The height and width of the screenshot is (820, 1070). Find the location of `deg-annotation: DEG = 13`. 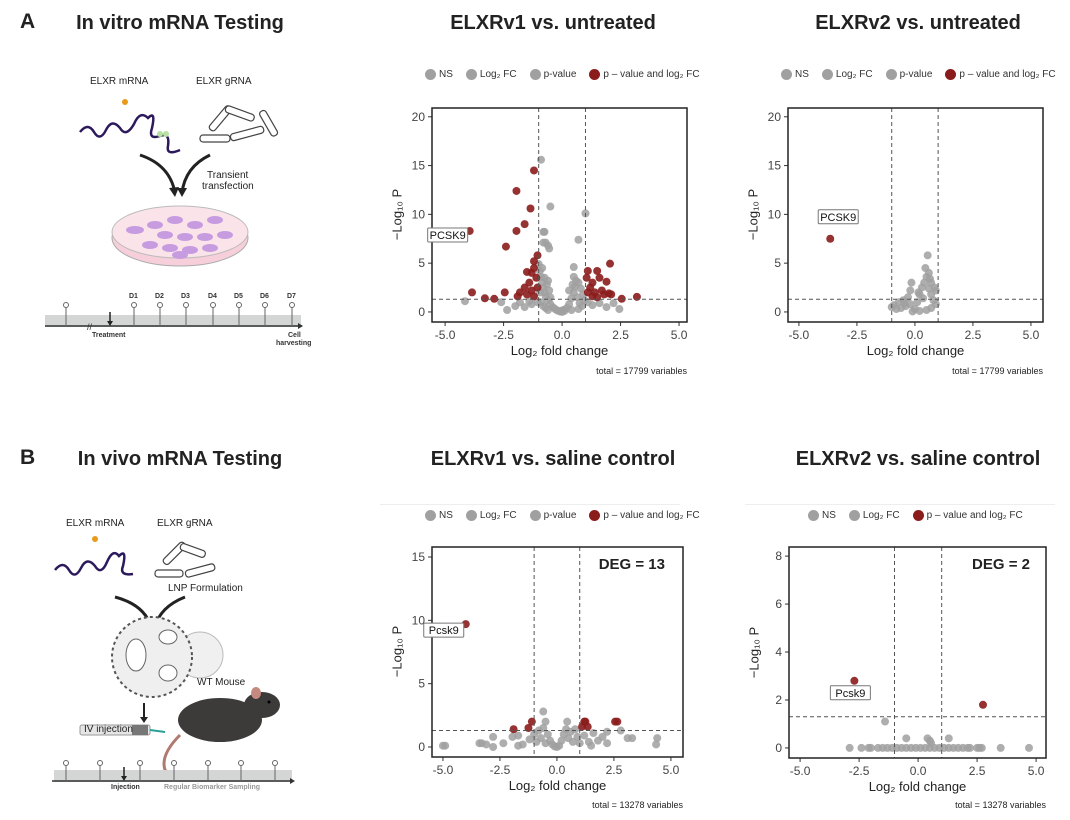

deg-annotation: DEG = 13 is located at coordinates (631, 564).